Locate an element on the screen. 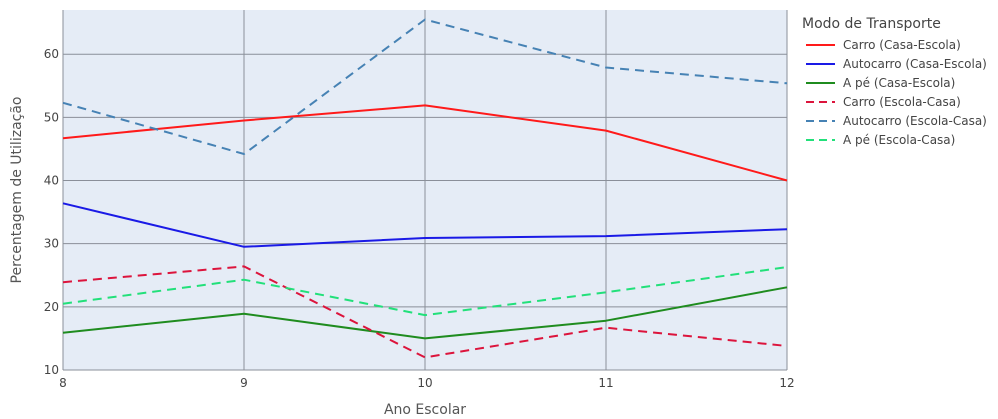  legend-label: Autocarro (Casa-Escola) is located at coordinates (915, 64).